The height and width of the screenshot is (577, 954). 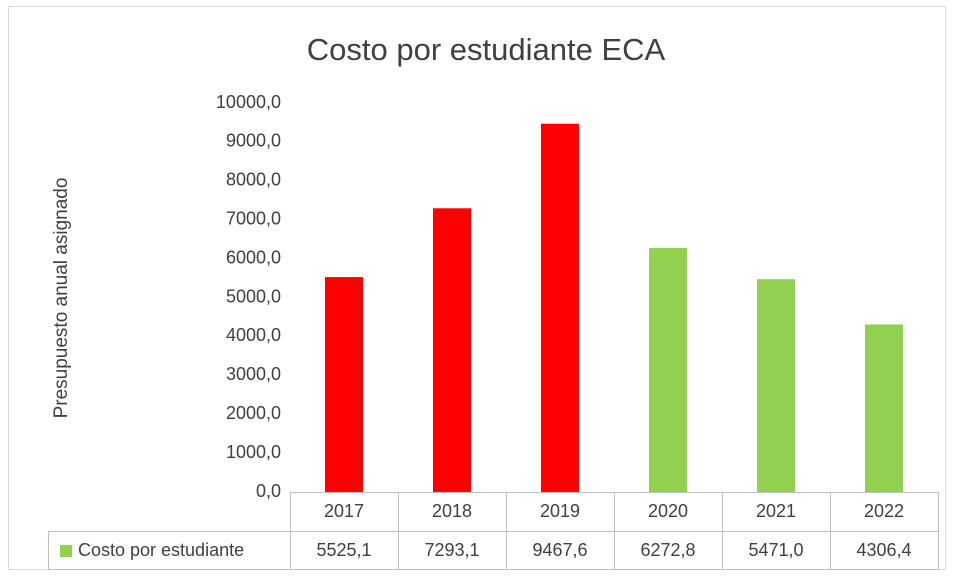 I want to click on x-tick-label: 2017, so click(x=344, y=511).